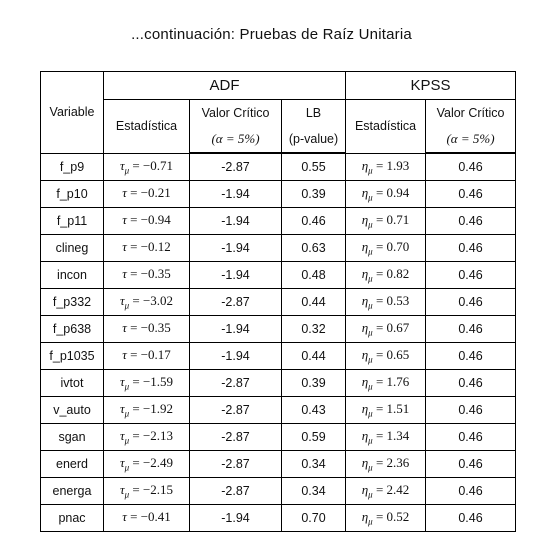  I want to click on cell-kpss-estadistica: ημ = 1.51, so click(386, 410).